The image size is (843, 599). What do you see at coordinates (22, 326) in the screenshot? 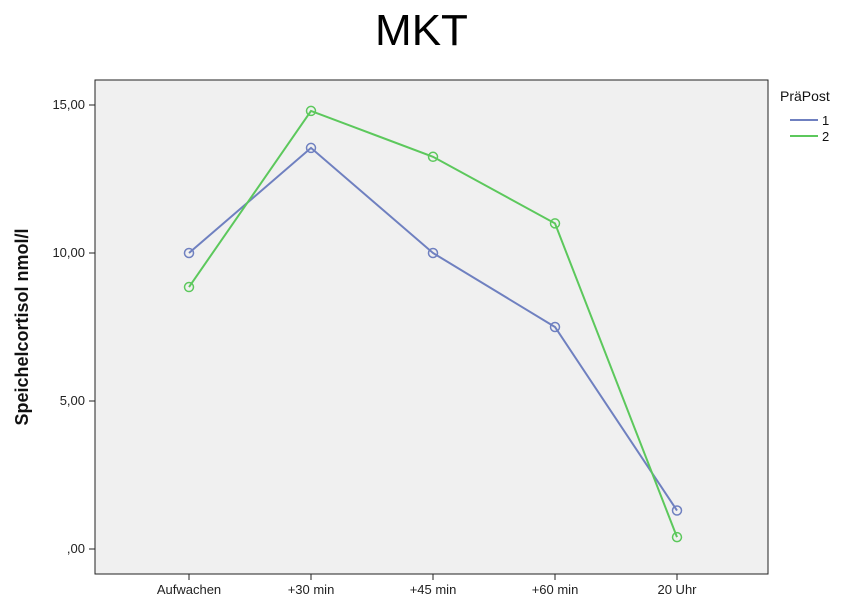
I see `y-axis-label: Speichelcortisol nmol/l` at bounding box center [22, 326].